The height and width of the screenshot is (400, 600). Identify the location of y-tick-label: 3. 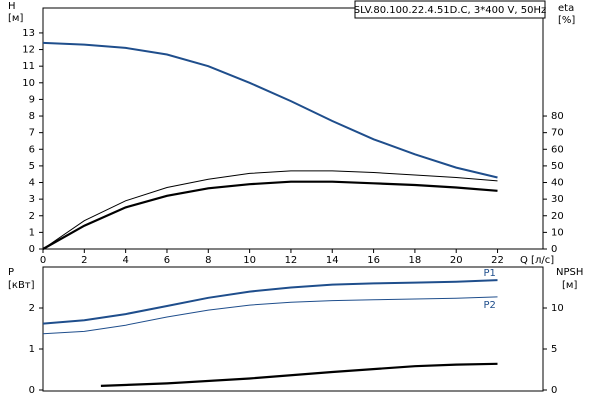
(32, 199).